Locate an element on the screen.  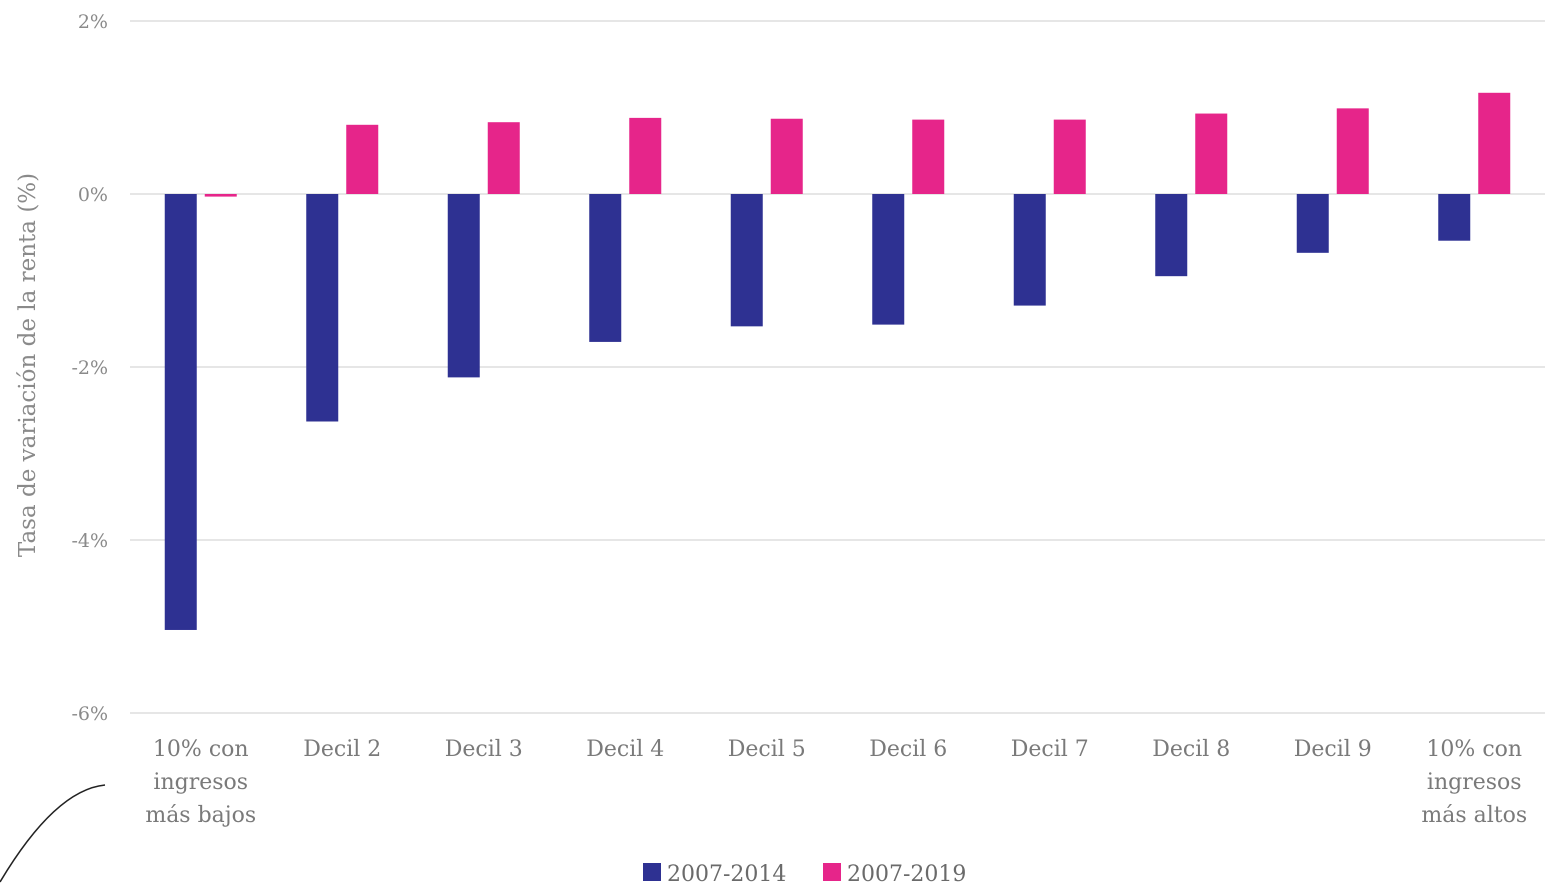
y-tick-label: 0% is located at coordinates (93, 195).